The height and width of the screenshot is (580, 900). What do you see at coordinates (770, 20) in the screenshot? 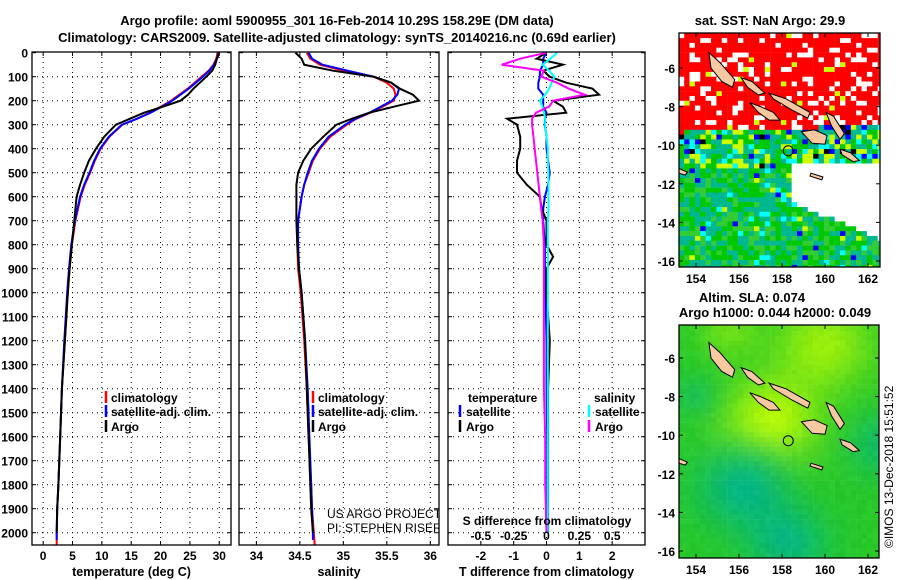
I see `sst-map-title: sat. SST: NaN Argo: 29.9` at bounding box center [770, 20].